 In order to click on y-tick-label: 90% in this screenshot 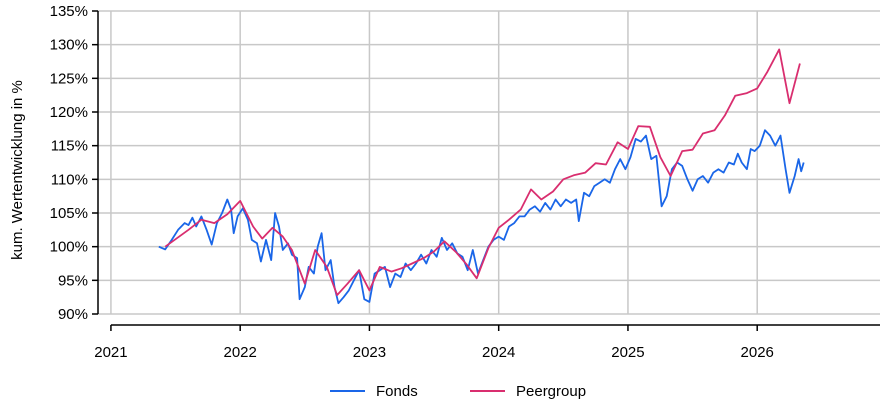, I will do `click(73, 314)`.